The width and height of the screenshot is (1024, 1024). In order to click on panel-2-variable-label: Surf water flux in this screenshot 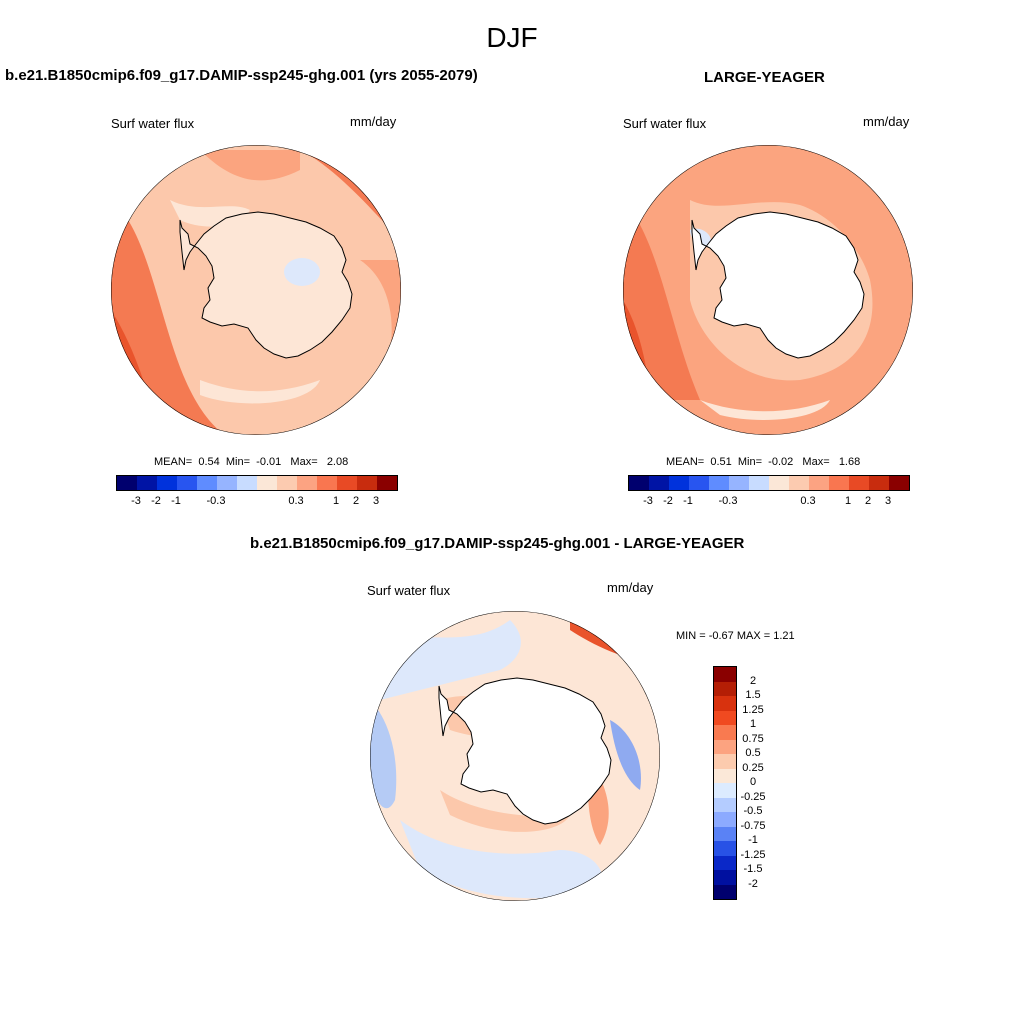, I will do `click(665, 123)`.